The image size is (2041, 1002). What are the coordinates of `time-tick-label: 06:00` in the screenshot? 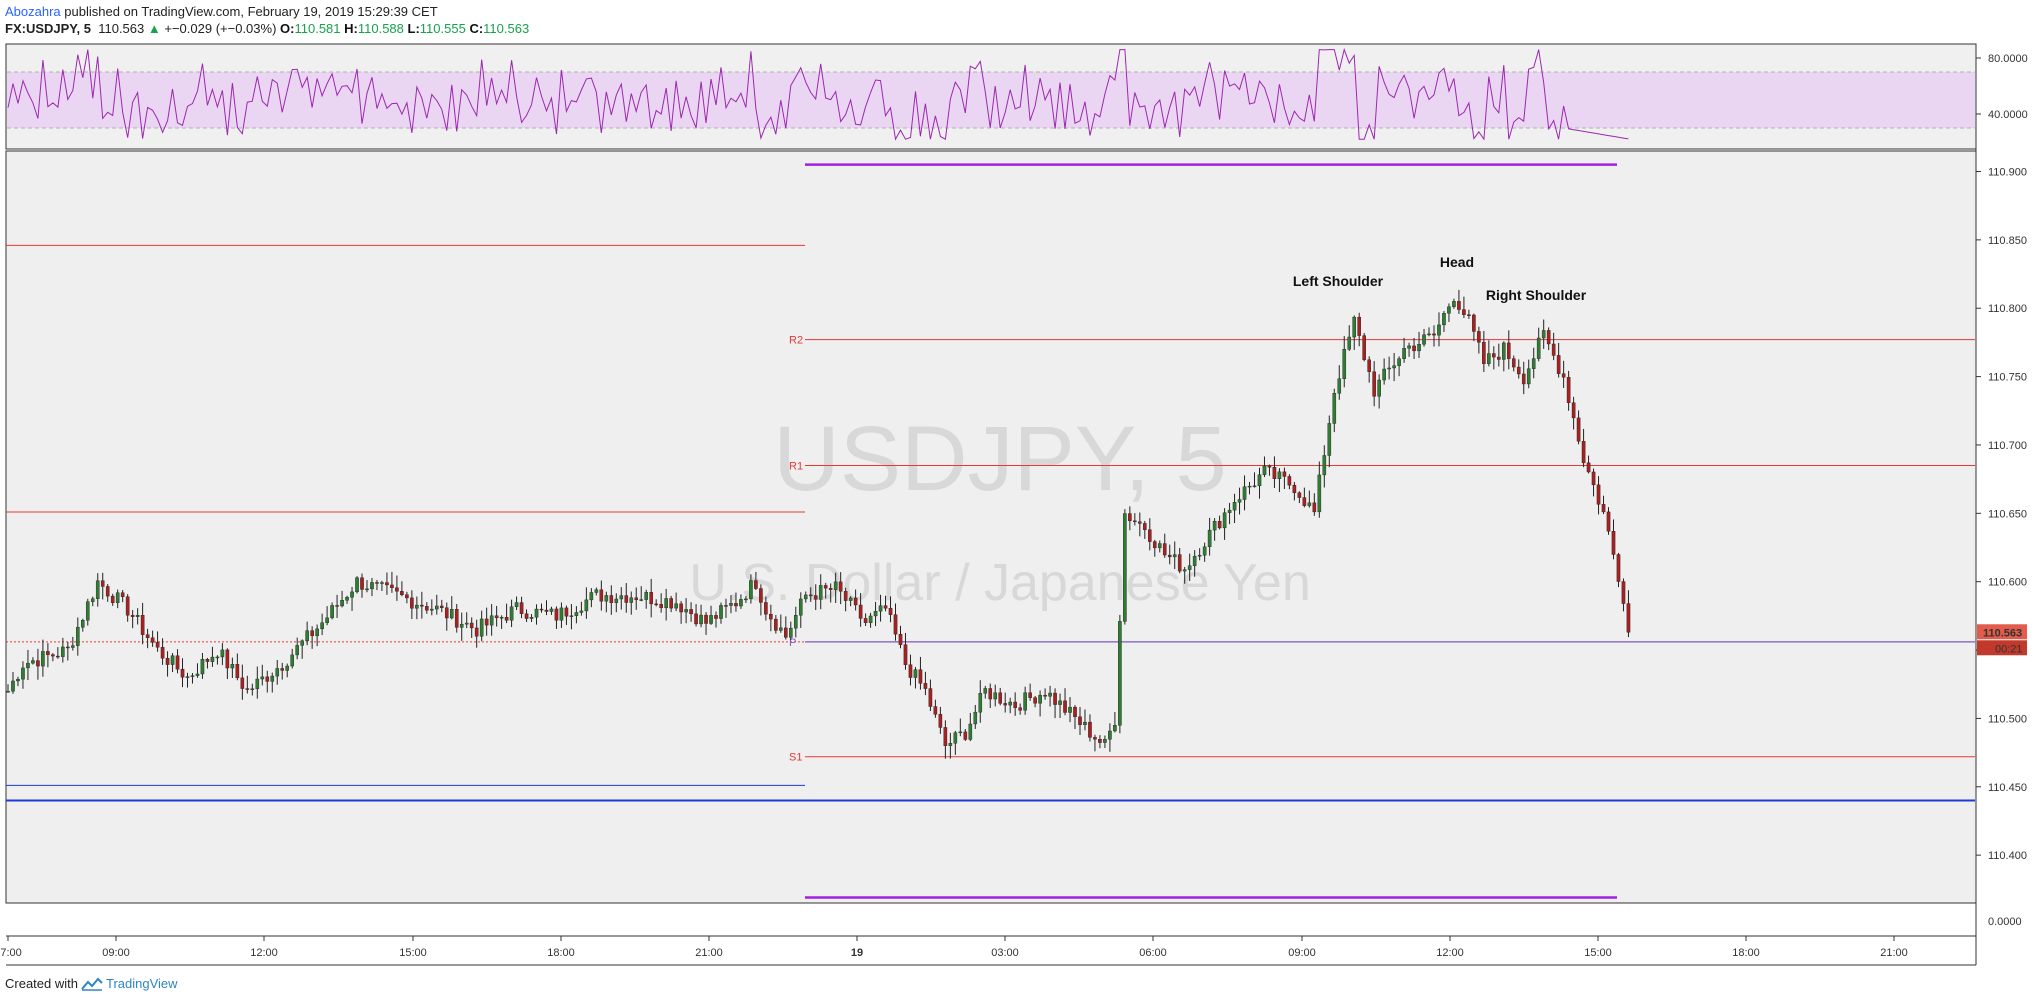 It's located at (1153, 953).